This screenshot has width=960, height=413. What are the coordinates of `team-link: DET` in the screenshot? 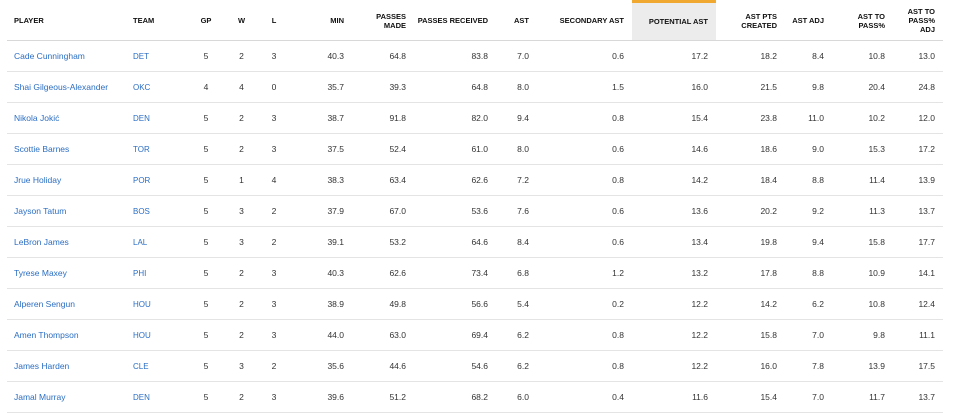 It's located at (141, 56).